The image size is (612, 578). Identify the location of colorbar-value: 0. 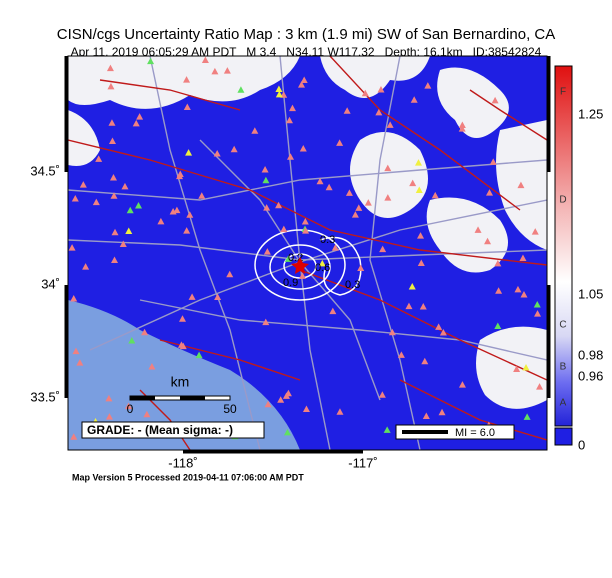
(581, 444).